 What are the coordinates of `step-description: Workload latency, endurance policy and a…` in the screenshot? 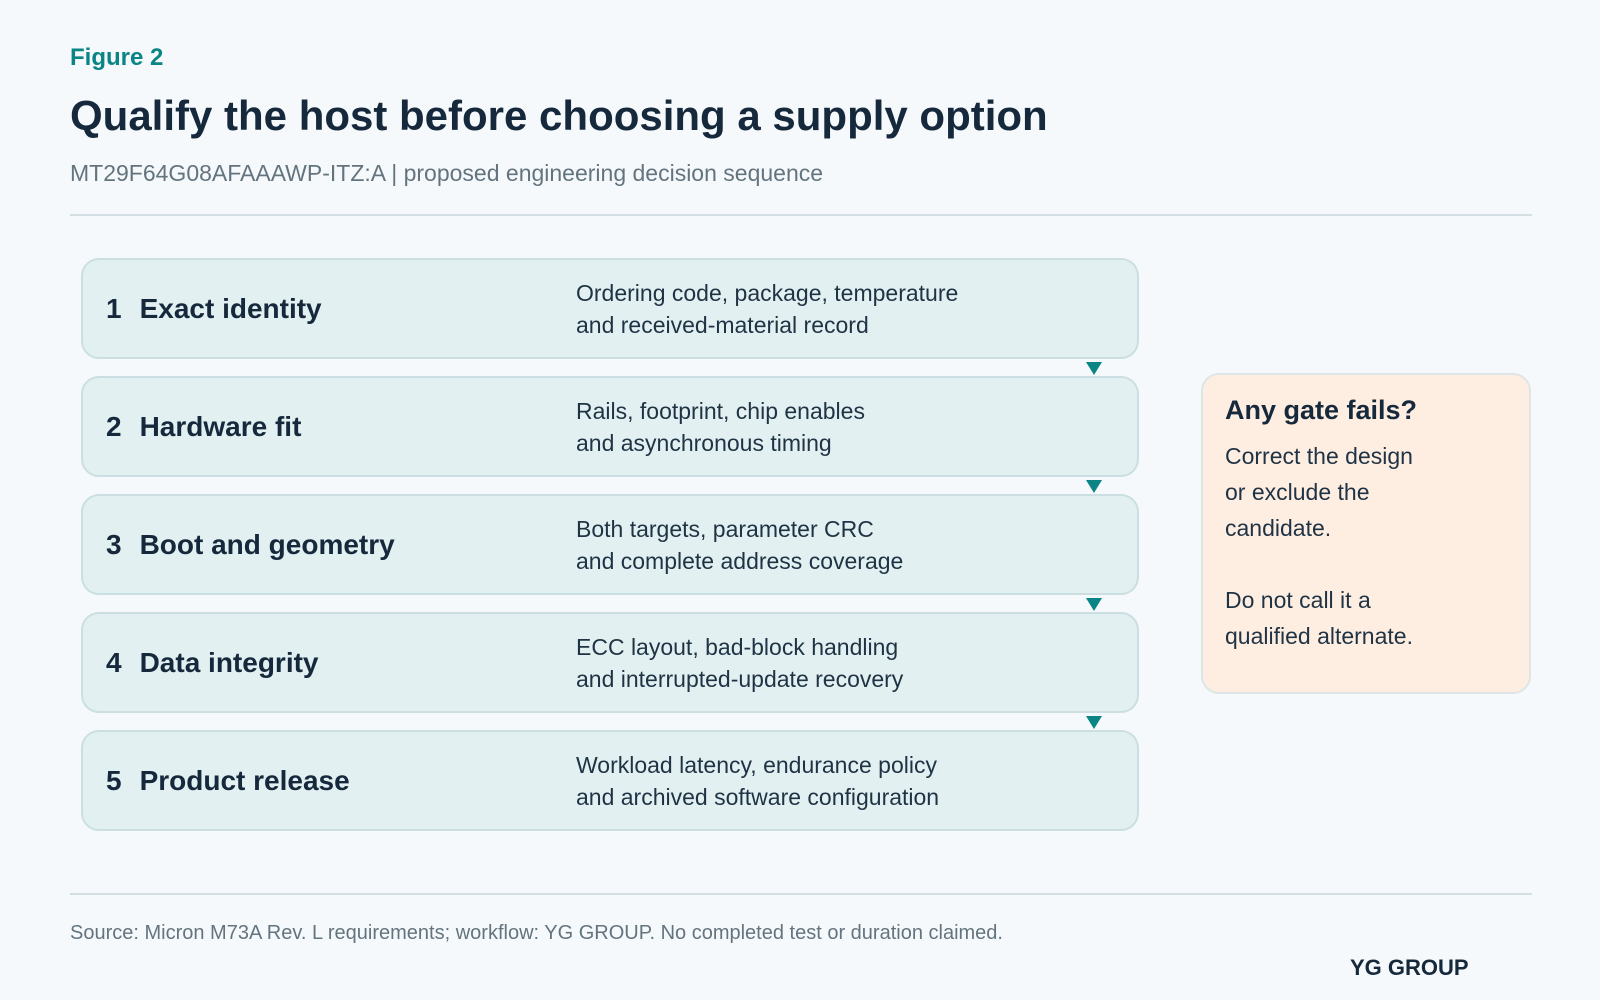 It's located at (757, 780).